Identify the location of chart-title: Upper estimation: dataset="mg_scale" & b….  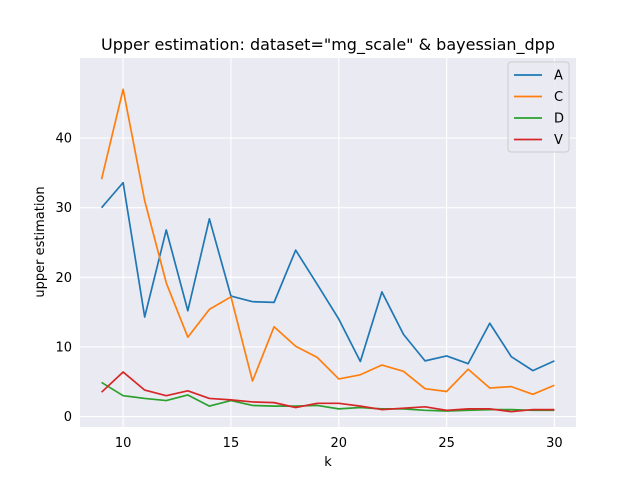
(328, 45).